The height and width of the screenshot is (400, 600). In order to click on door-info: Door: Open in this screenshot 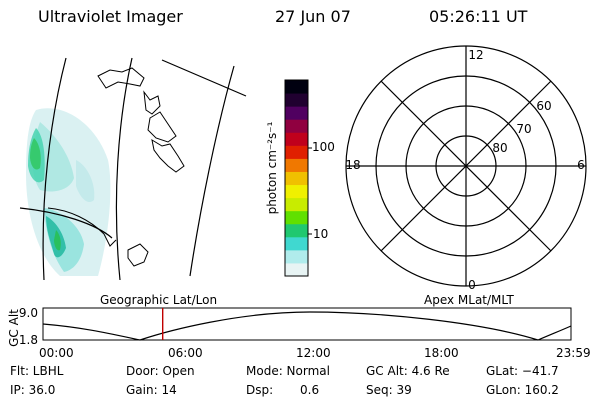, I will do `click(160, 371)`.